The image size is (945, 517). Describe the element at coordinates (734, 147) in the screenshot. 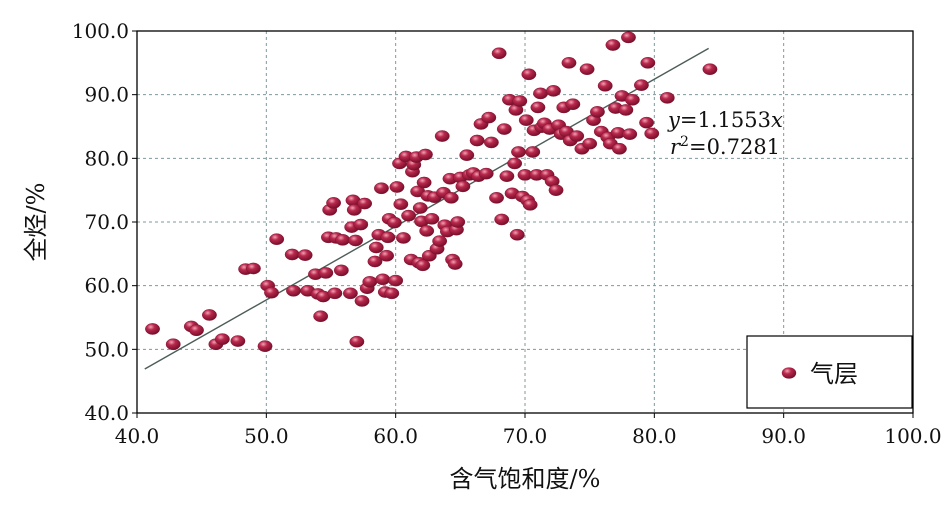

I see `r2-value: =0.7281` at that location.